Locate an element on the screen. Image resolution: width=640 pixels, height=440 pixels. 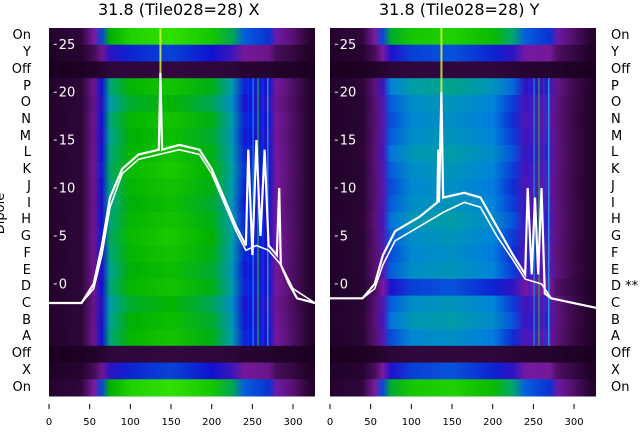
y-tick-label: 5 is located at coordinates (344, 236).